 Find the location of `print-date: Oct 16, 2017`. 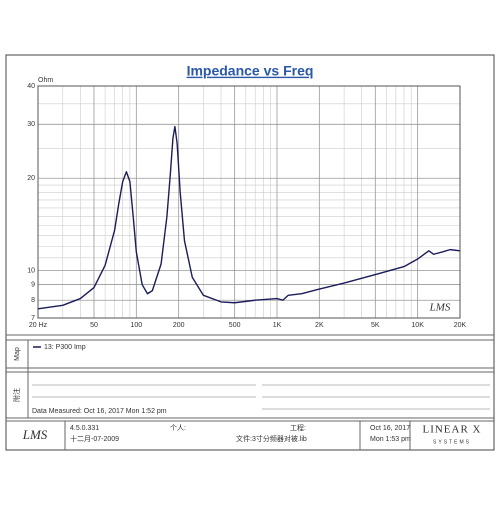

print-date: Oct 16, 2017 is located at coordinates (390, 428).